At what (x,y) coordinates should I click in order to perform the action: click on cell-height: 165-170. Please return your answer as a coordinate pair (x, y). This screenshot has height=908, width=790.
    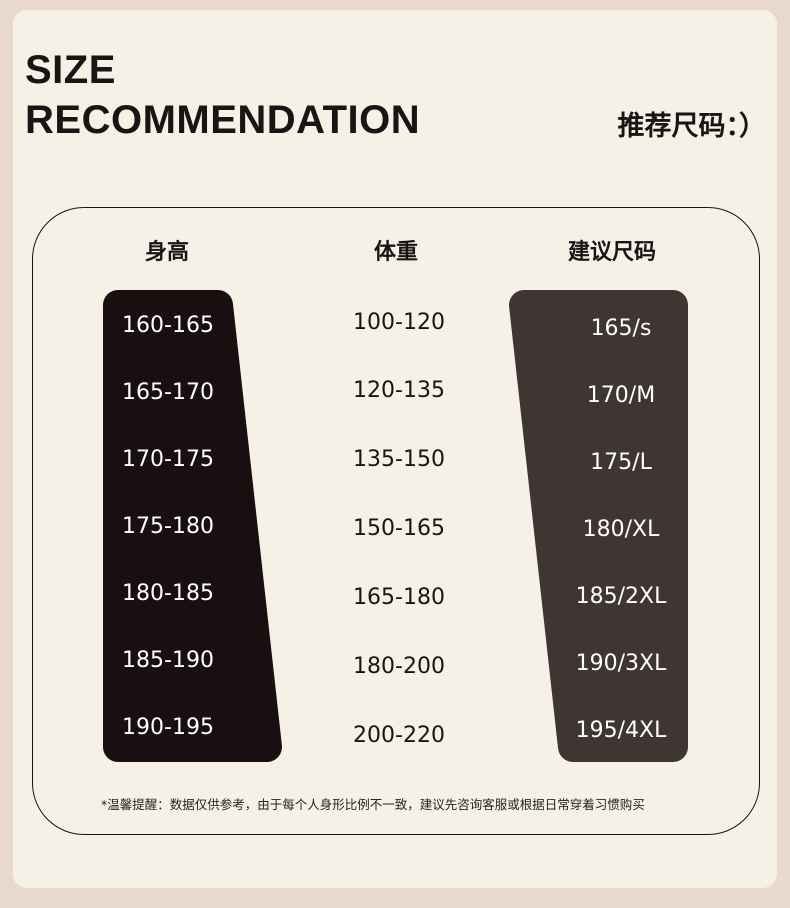
    Looking at the image, I should click on (168, 392).